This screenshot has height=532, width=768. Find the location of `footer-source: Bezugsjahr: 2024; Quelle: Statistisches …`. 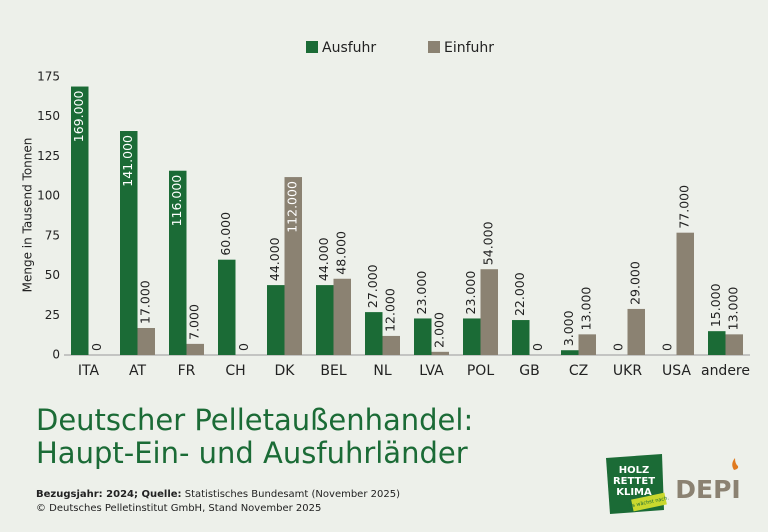

footer-source: Bezugsjahr: 2024; Quelle: Statistisches … is located at coordinates (218, 494).